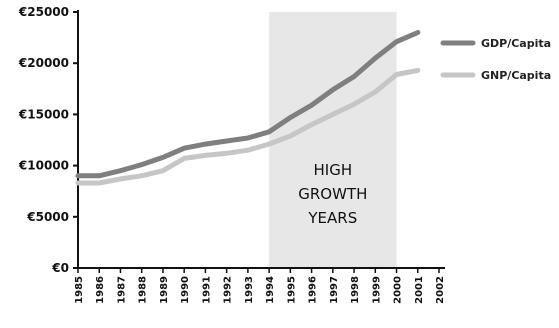  I want to click on x-tick-label: 1993, so click(249, 290).